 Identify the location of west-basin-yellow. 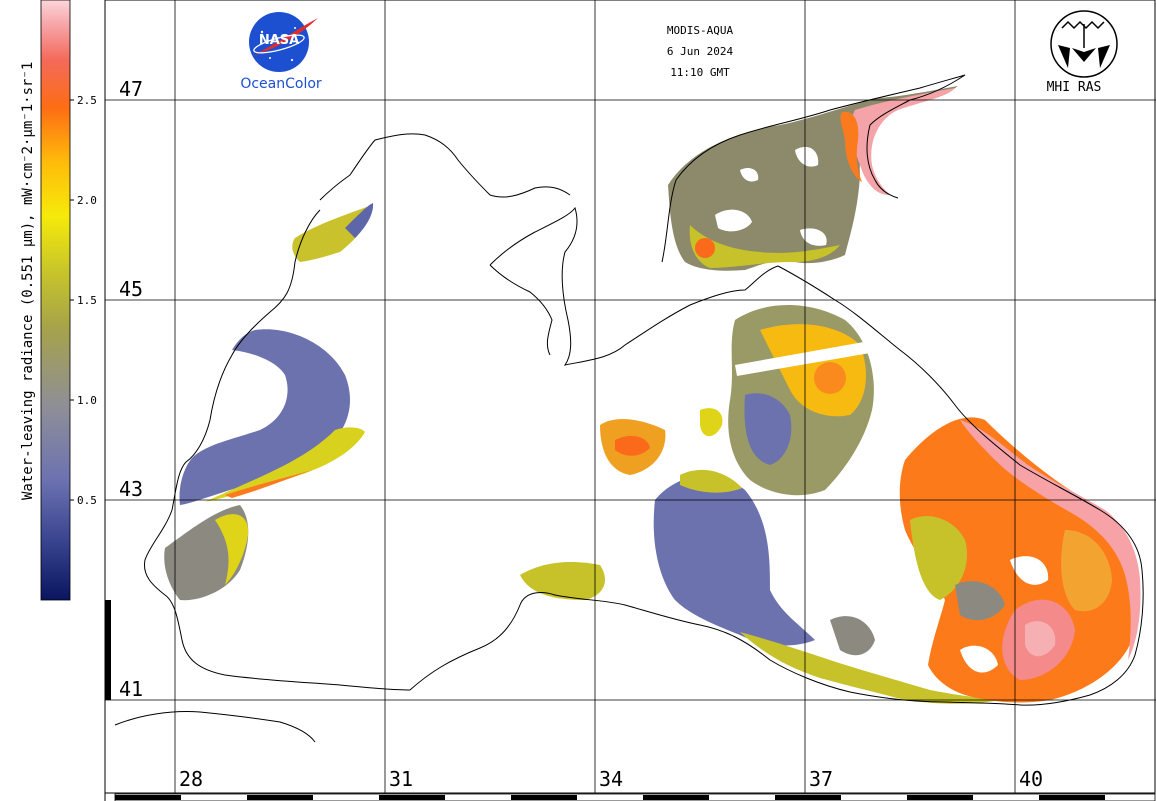
(285, 464).